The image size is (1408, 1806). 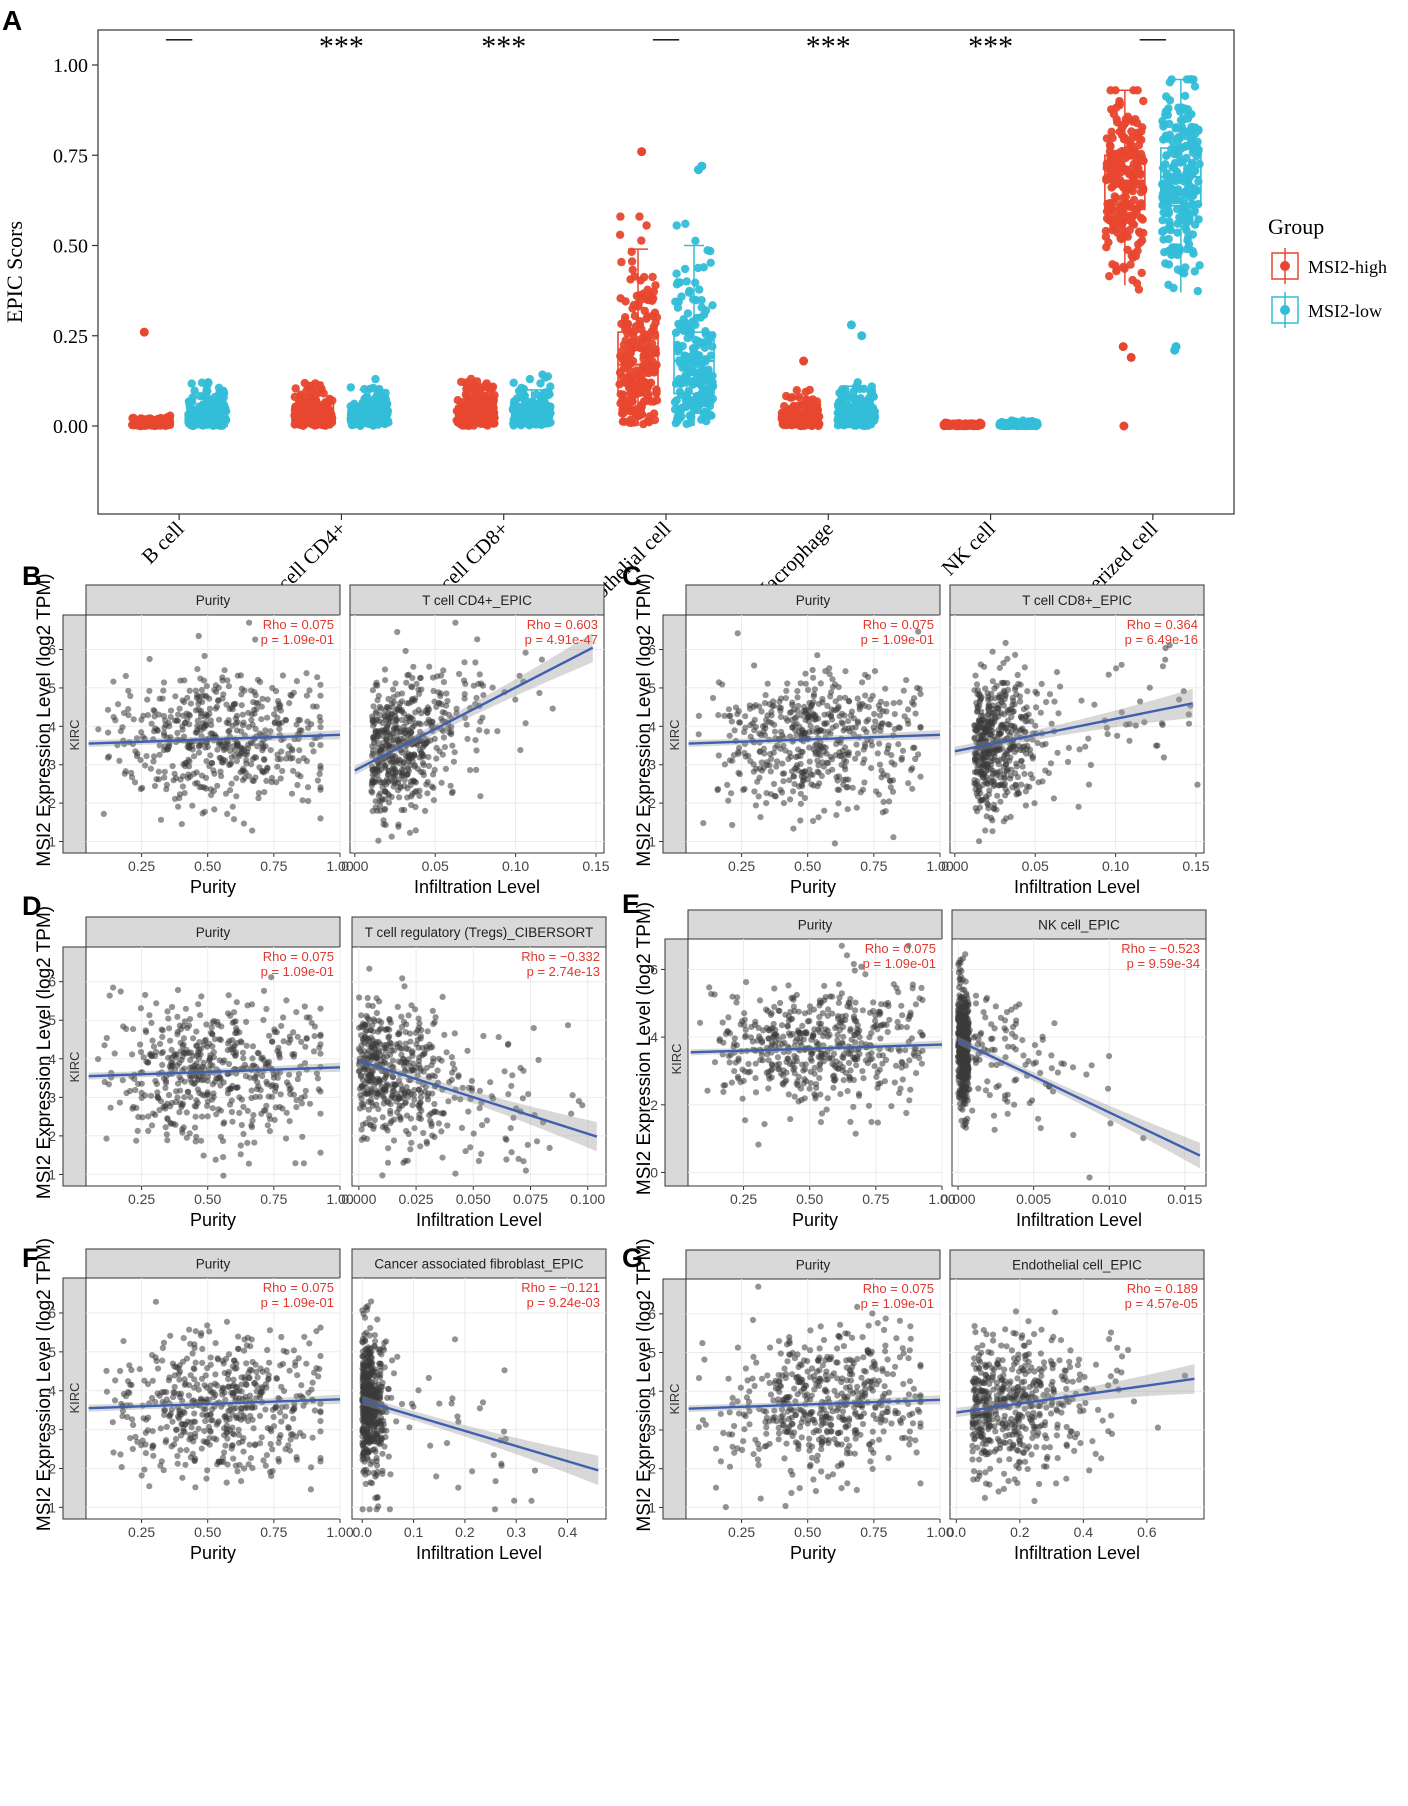 What do you see at coordinates (213, 887) in the screenshot?
I see `x-axis-label: Purity` at bounding box center [213, 887].